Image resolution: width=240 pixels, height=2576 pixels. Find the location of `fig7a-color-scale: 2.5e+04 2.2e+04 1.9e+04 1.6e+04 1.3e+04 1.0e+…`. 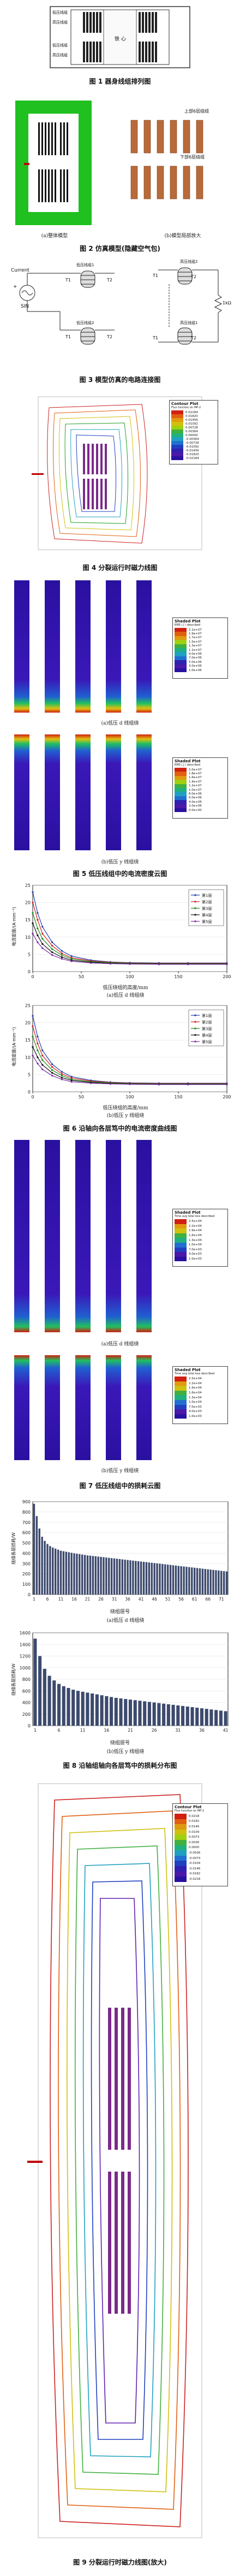

fig7a-color-scale: 2.5e+04 2.2e+04 1.9e+04 1.6e+04 1.3e+04 1.0e+… is located at coordinates (201, 1241).